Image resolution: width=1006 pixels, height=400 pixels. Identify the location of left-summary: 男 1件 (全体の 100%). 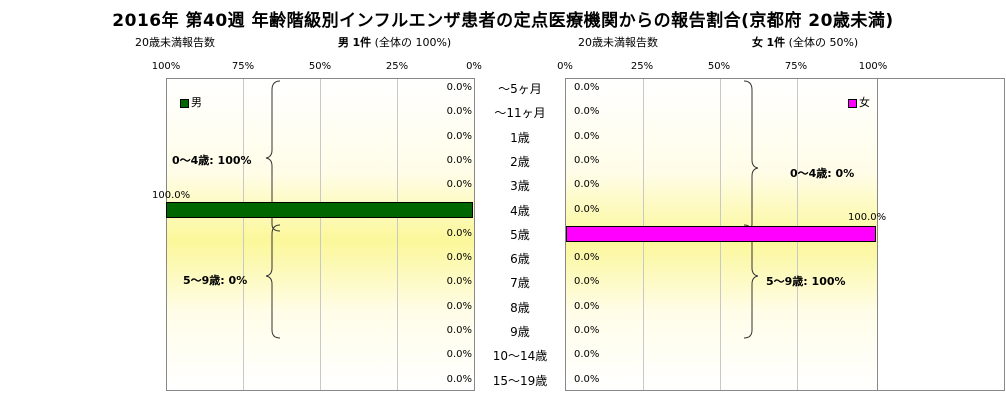
(394, 42).